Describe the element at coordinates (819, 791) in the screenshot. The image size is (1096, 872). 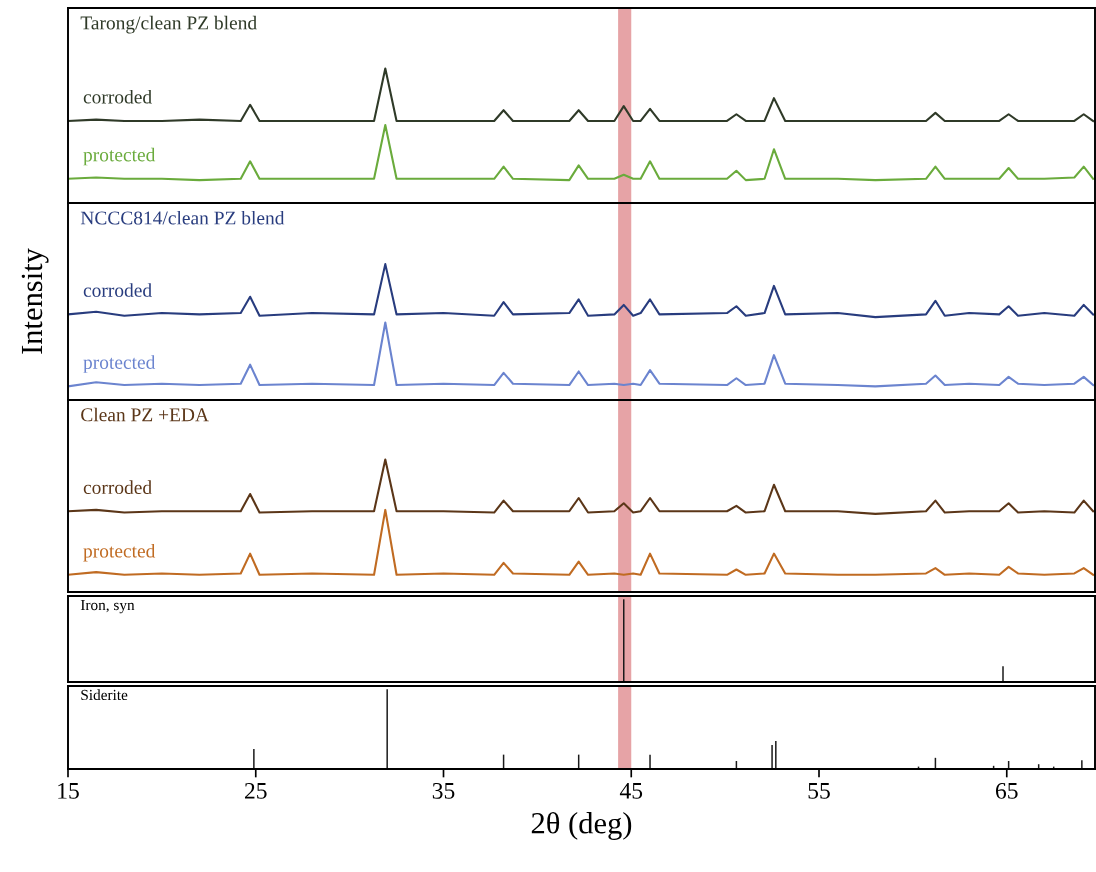
I see `x-tick-label: 55` at that location.